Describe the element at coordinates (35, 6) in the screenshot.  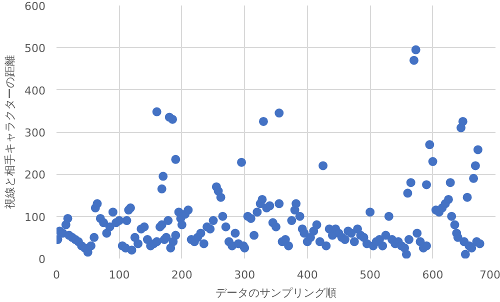
I see `y-tick-label: 600` at that location.